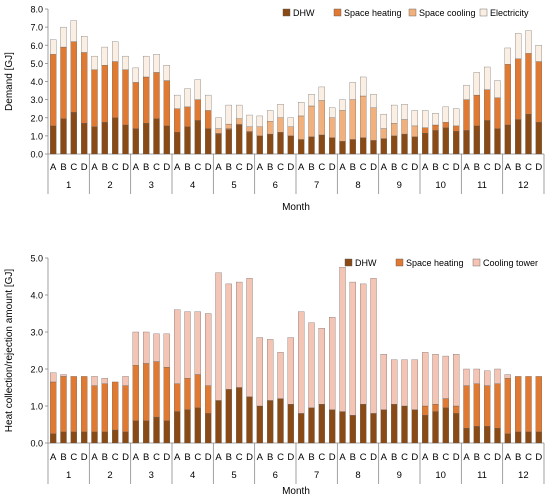 This screenshot has height=498, width=550. Describe the element at coordinates (523, 185) in the screenshot. I see `group-label: 12` at that location.